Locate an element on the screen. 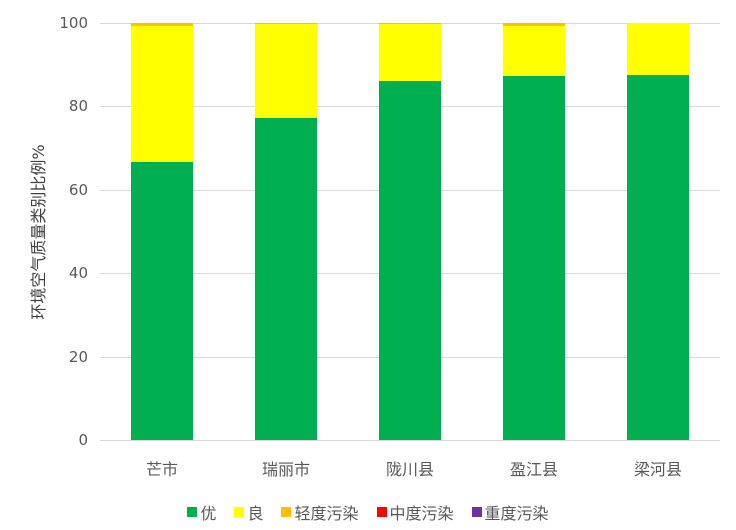 This screenshot has width=736, height=530. legend-label: 重度污染 is located at coordinates (516, 513).